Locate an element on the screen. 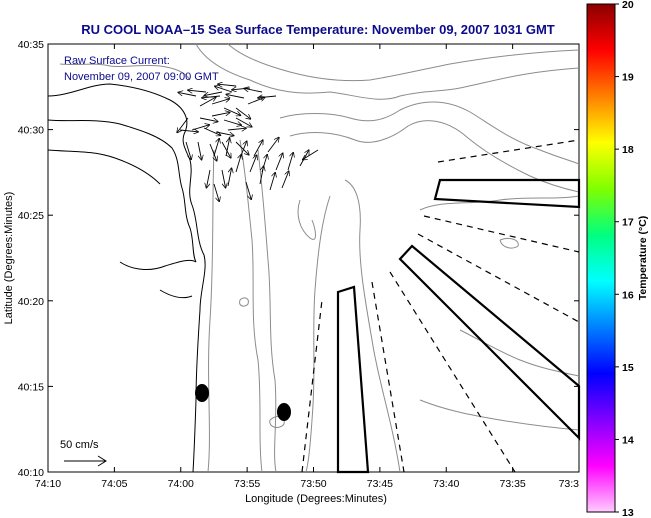  y-tick-label: 40:30 is located at coordinates (31, 131).